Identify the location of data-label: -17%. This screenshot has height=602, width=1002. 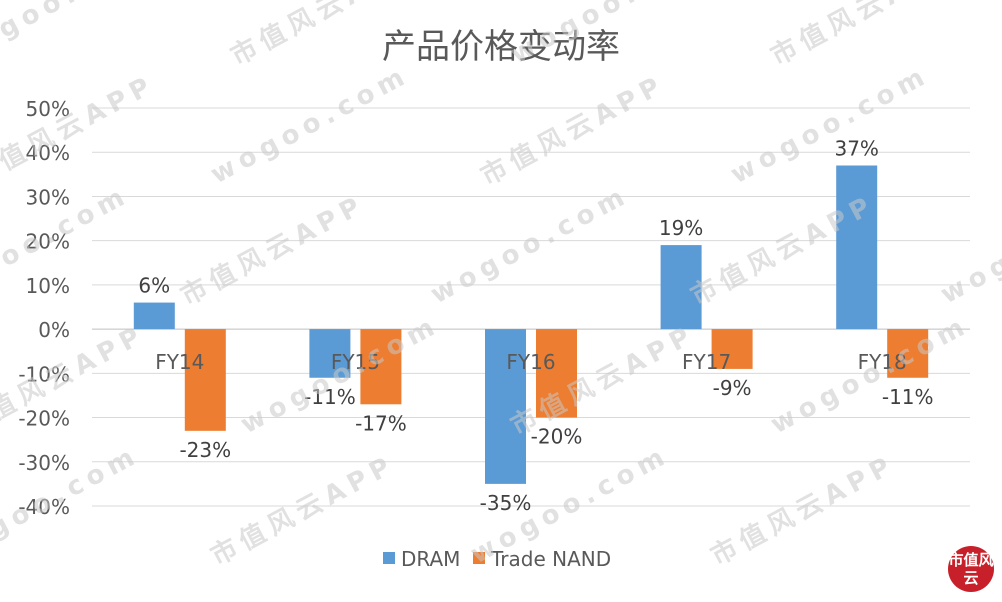
(381, 423).